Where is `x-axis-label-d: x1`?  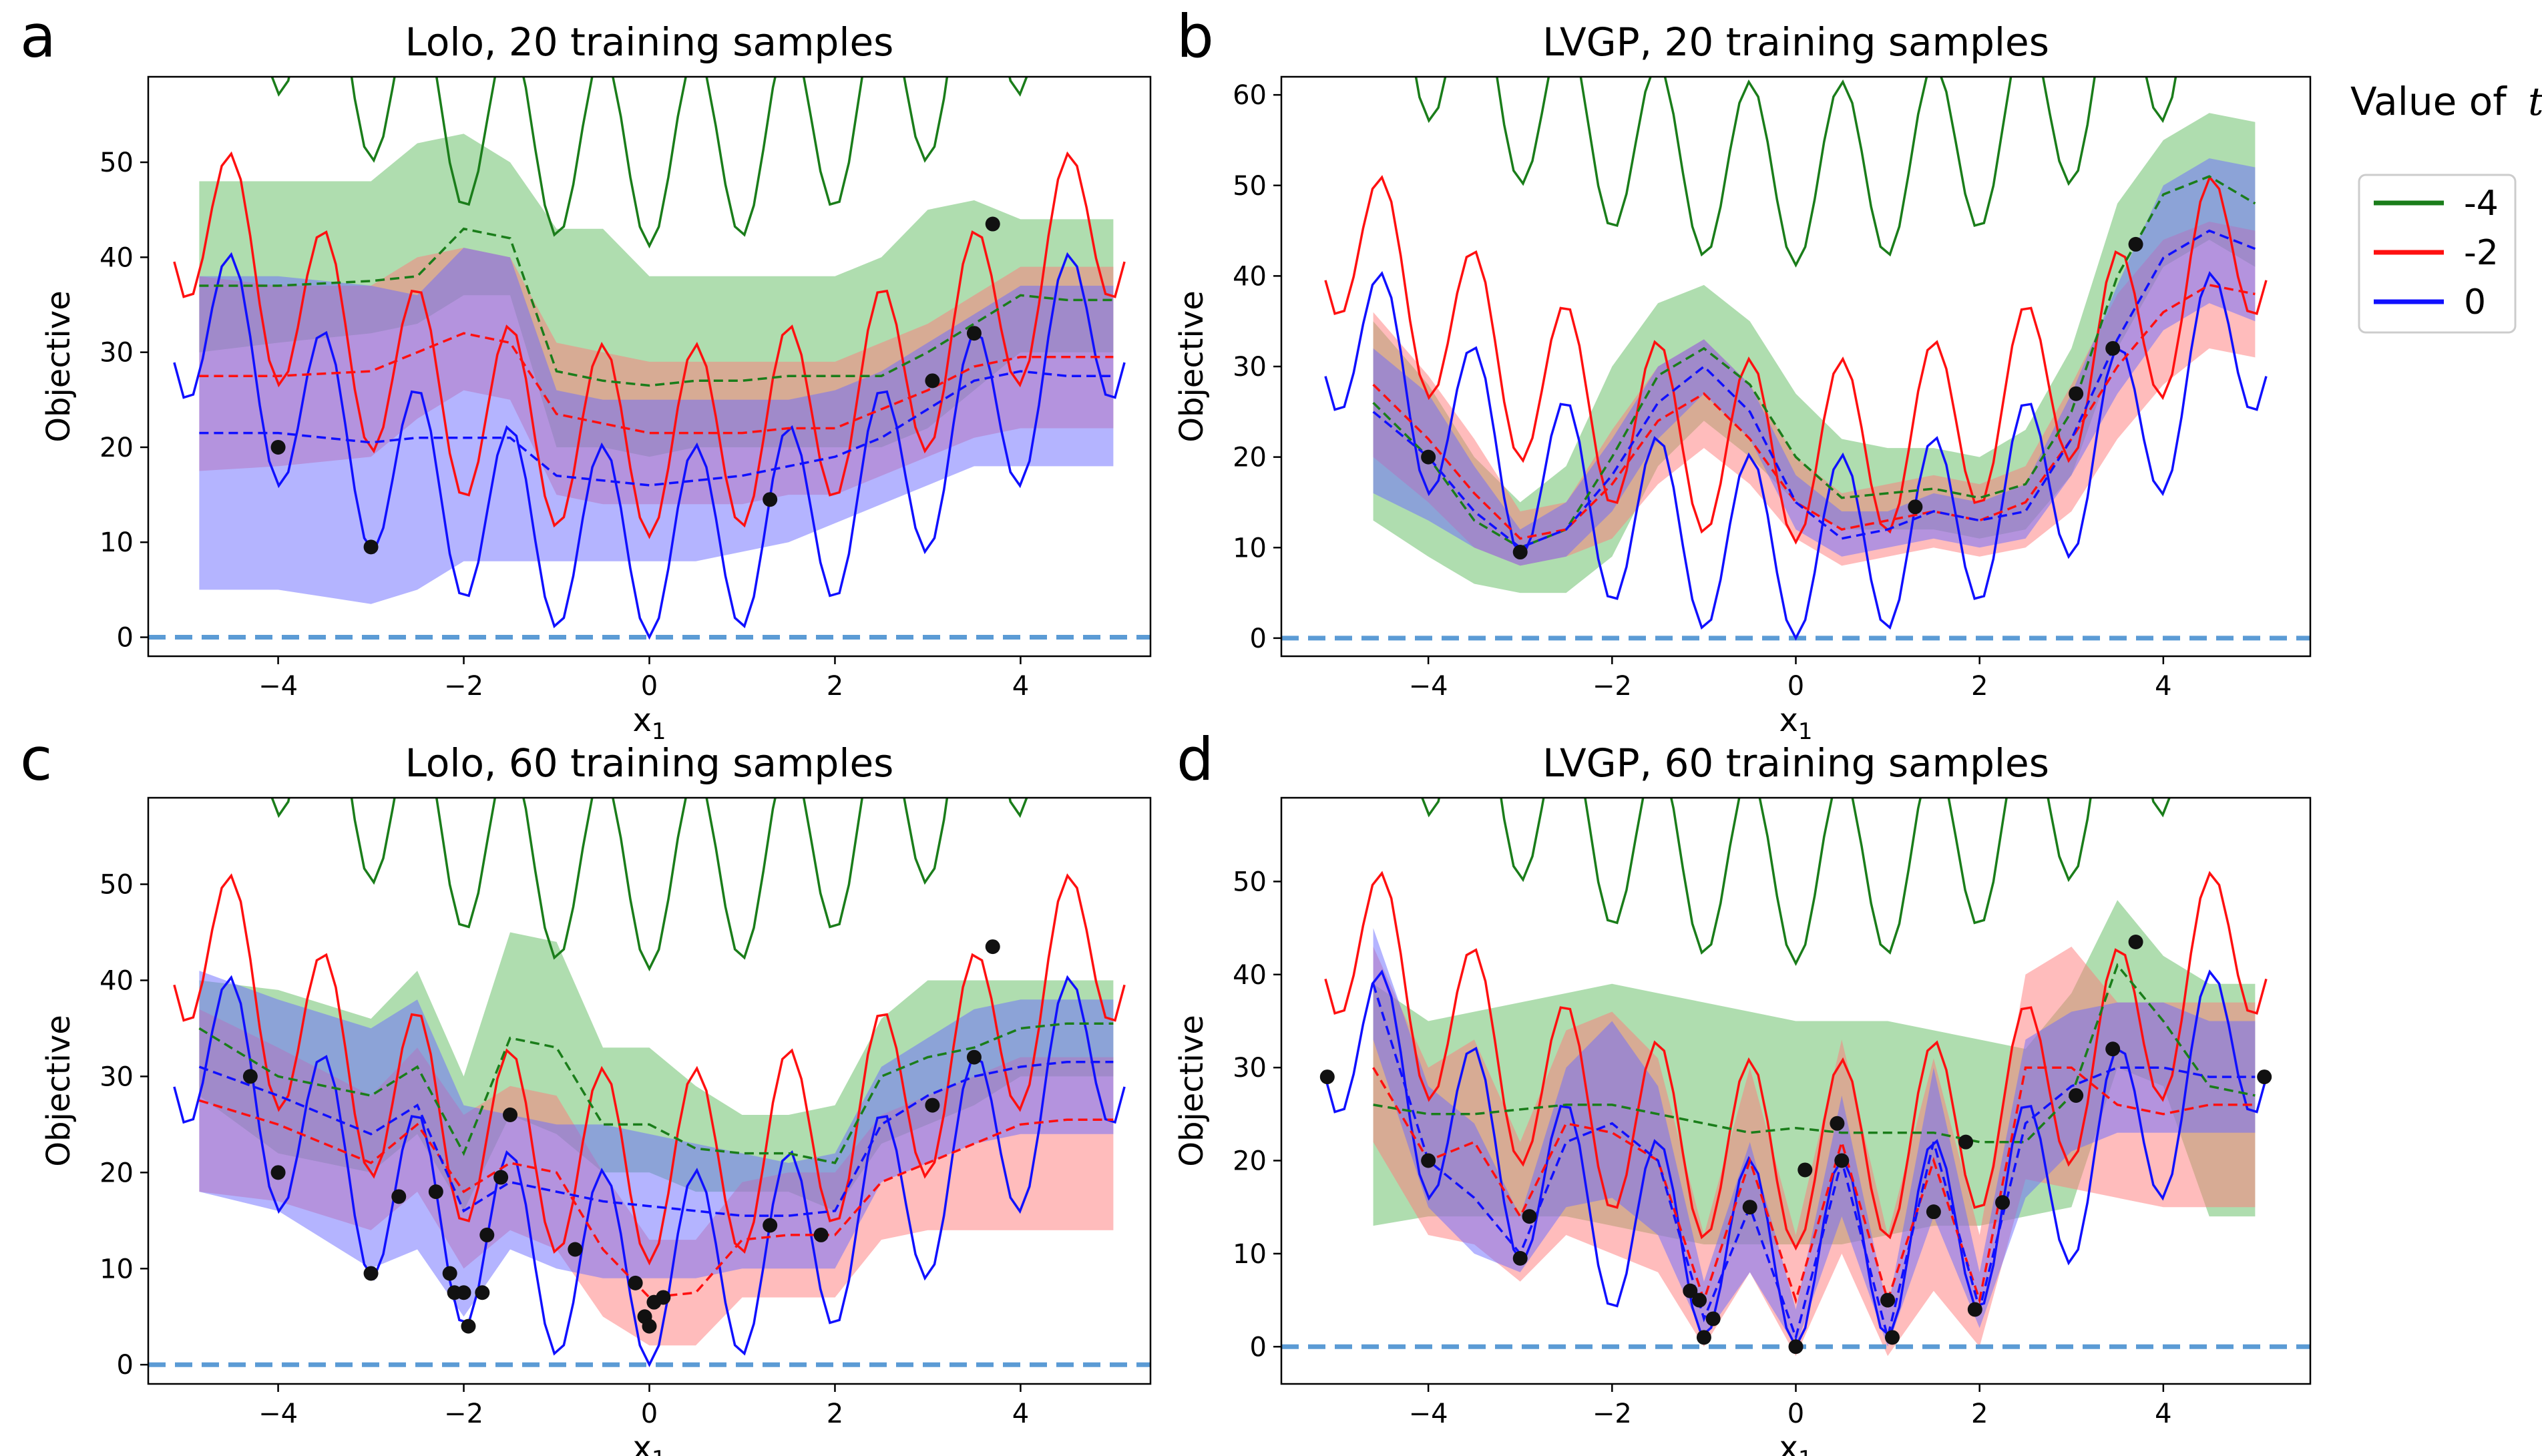 x-axis-label-d: x1 is located at coordinates (1795, 1442).